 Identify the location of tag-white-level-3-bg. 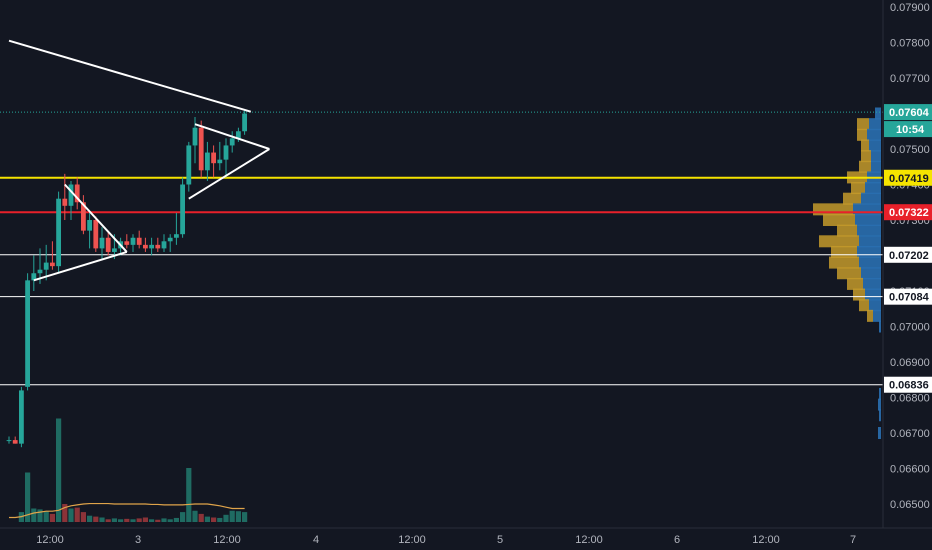
(908, 384).